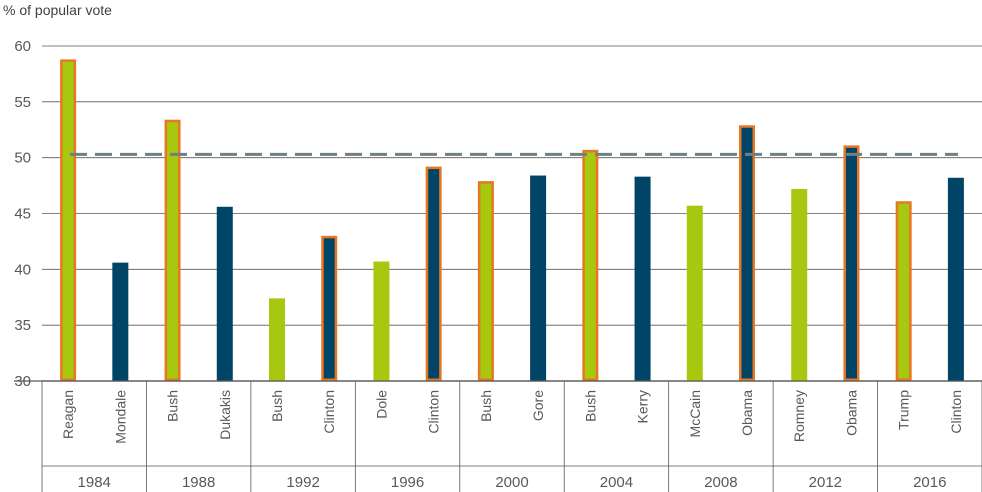  I want to click on bar-1992-bush, so click(277, 339).